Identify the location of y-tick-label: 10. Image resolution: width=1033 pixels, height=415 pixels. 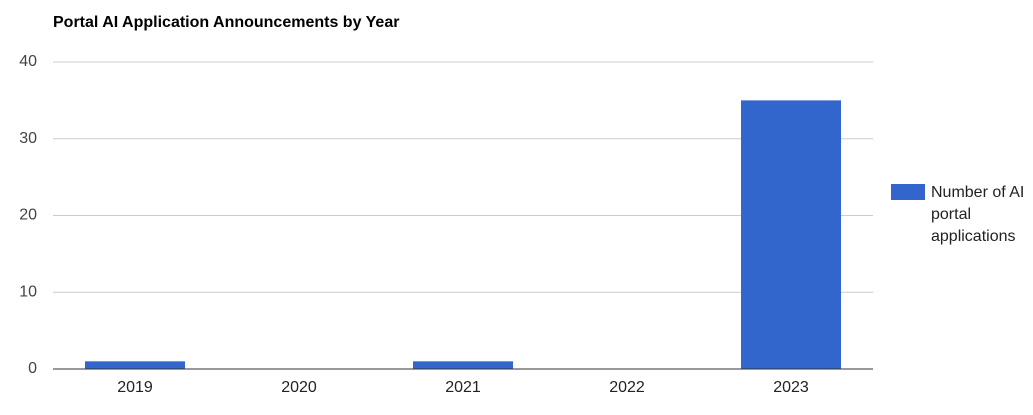
(28, 291).